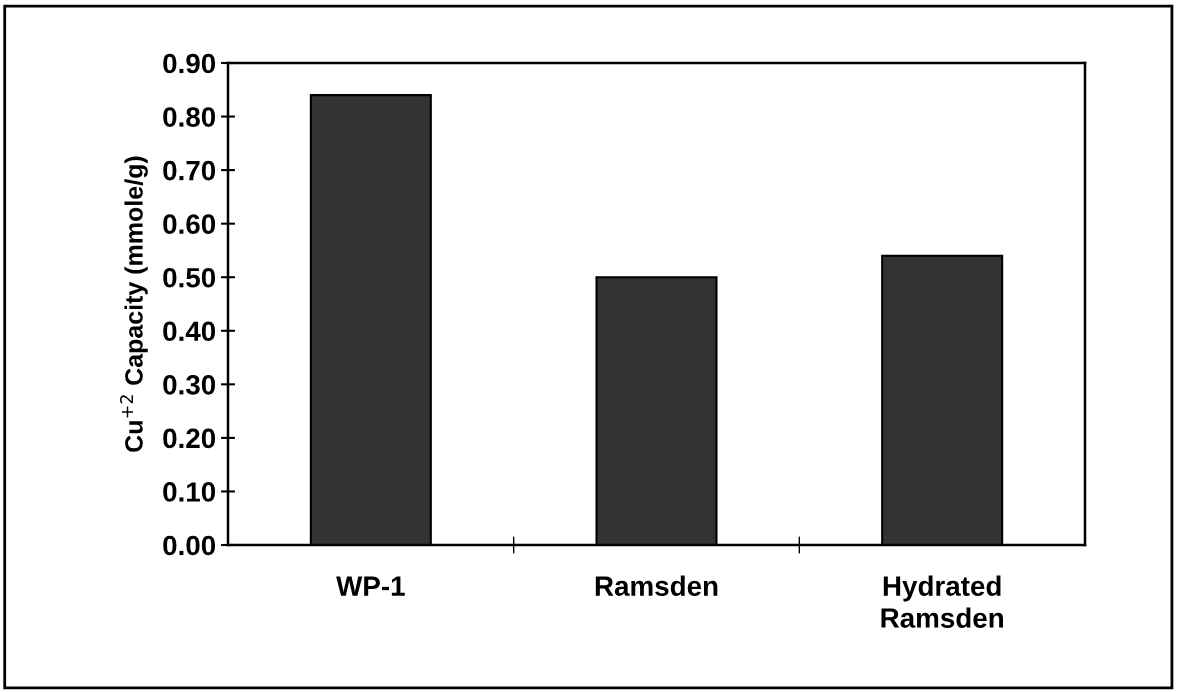 Image resolution: width=1179 pixels, height=692 pixels. I want to click on y-tick-label: 0.20, so click(189, 438).